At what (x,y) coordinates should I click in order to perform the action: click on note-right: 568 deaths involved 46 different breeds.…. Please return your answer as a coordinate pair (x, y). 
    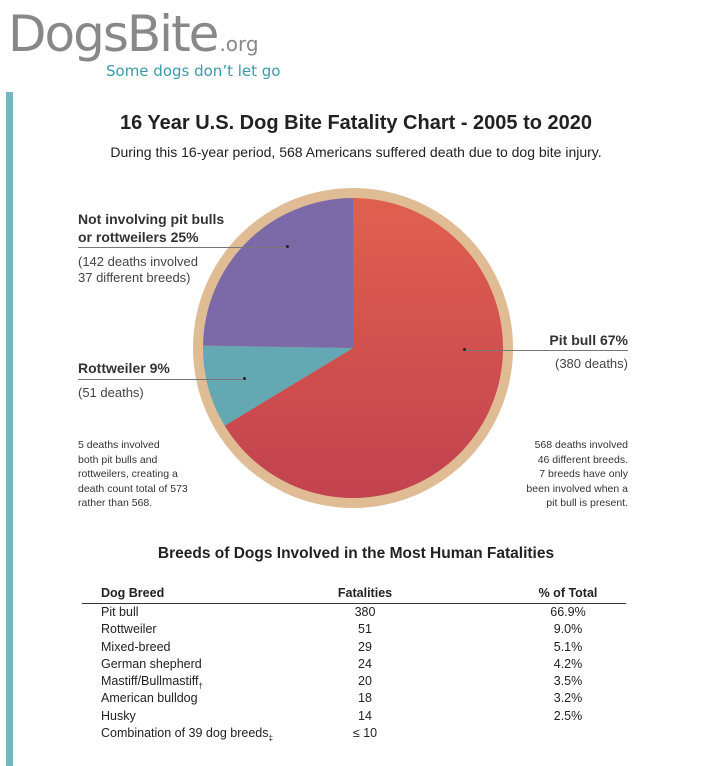
    Looking at the image, I should click on (577, 474).